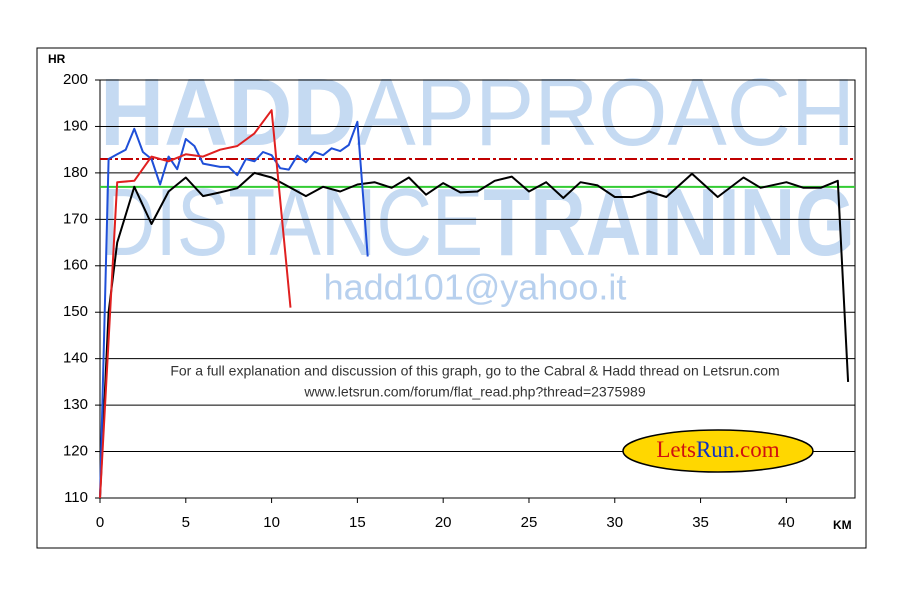  What do you see at coordinates (271, 522) in the screenshot?
I see `x-tick-label: 10` at bounding box center [271, 522].